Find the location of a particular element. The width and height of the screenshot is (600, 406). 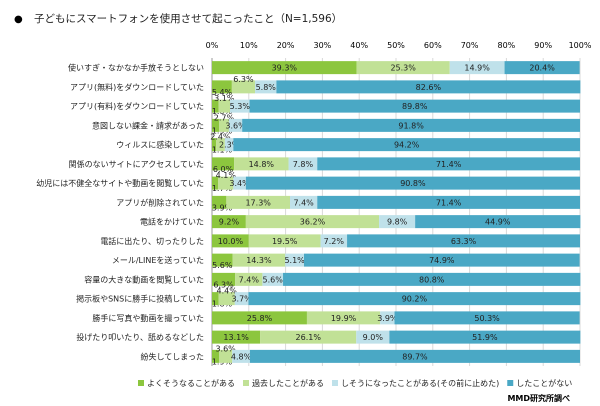

data-label: 7.2% is located at coordinates (334, 241).